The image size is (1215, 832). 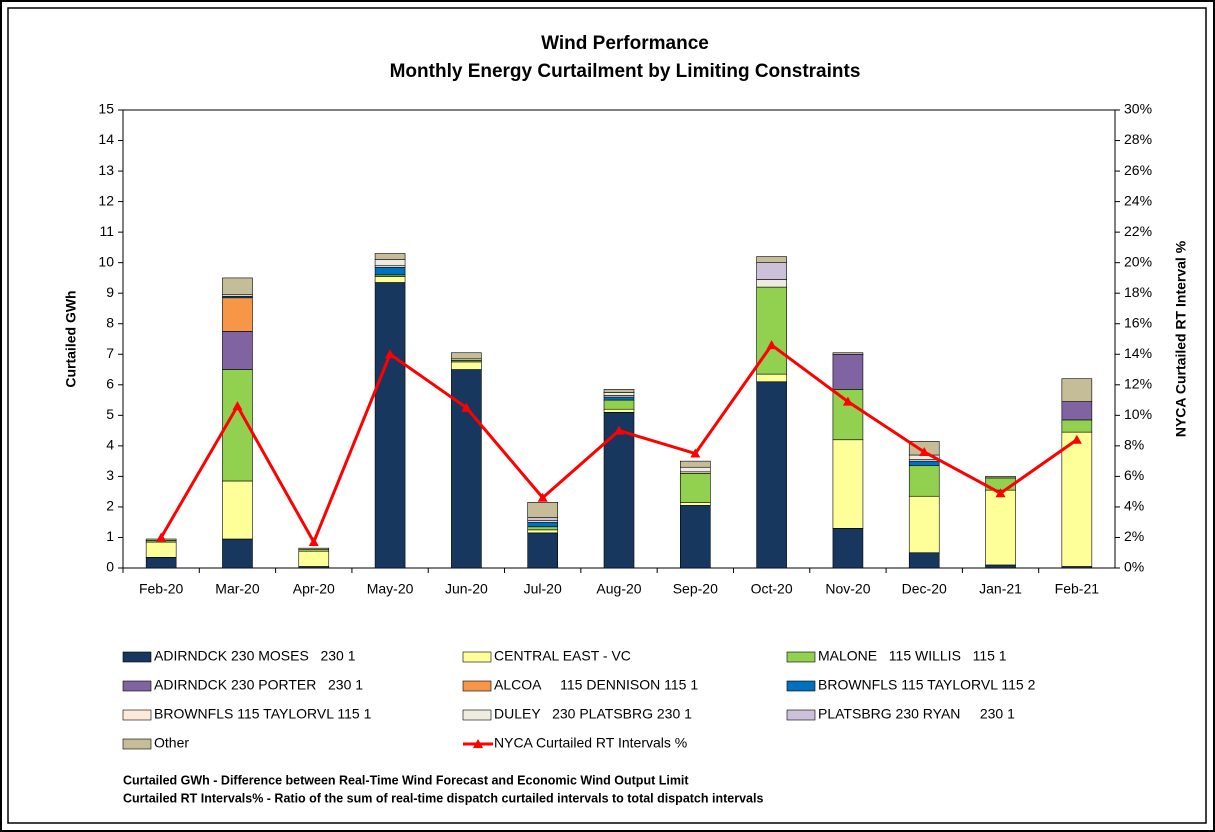 I want to click on y-tick-label: 8, so click(x=110, y=322).